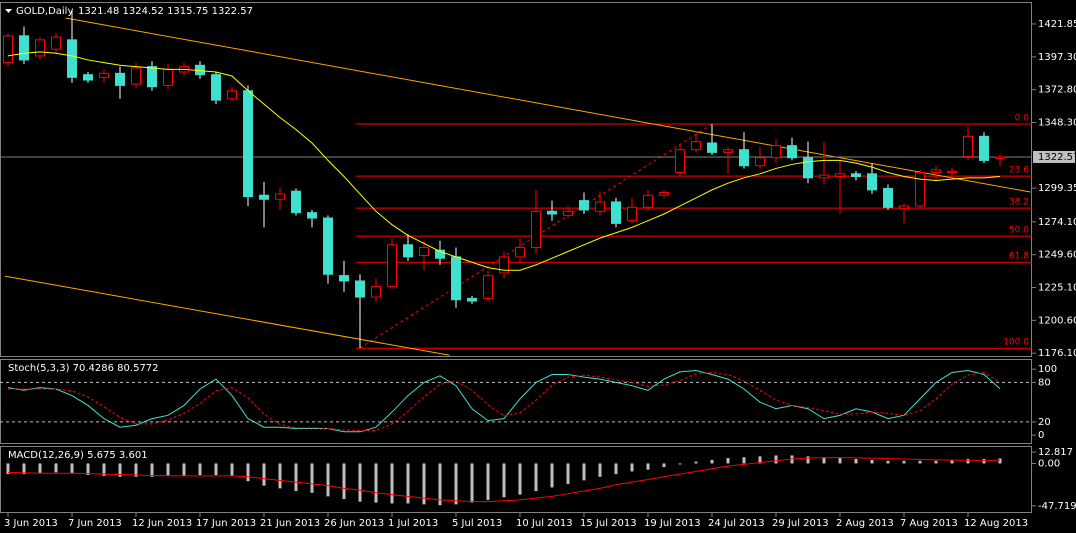  I want to click on y-tick-label: -47.719, so click(1057, 506).